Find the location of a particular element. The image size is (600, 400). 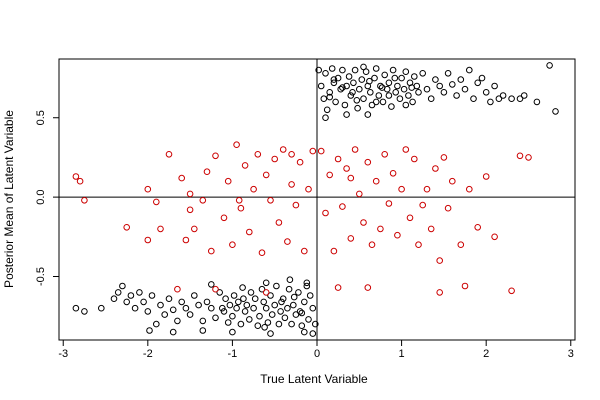

x-axis-title: True Latent Variable is located at coordinates (314, 379).